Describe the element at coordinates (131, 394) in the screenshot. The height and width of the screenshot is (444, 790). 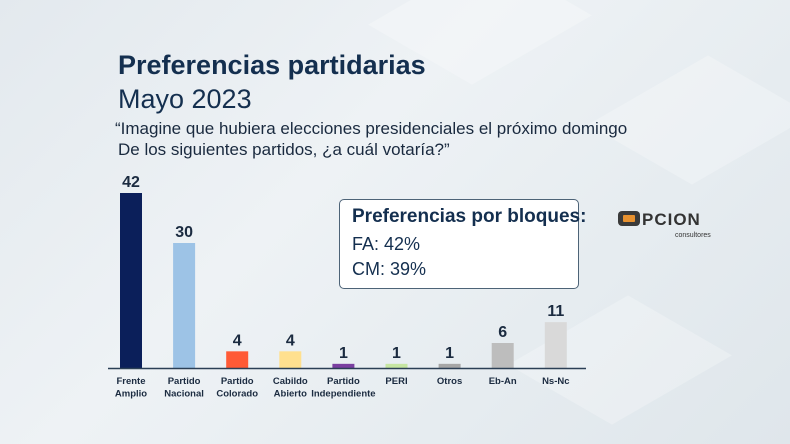
I see `category-label: Amplio` at that location.